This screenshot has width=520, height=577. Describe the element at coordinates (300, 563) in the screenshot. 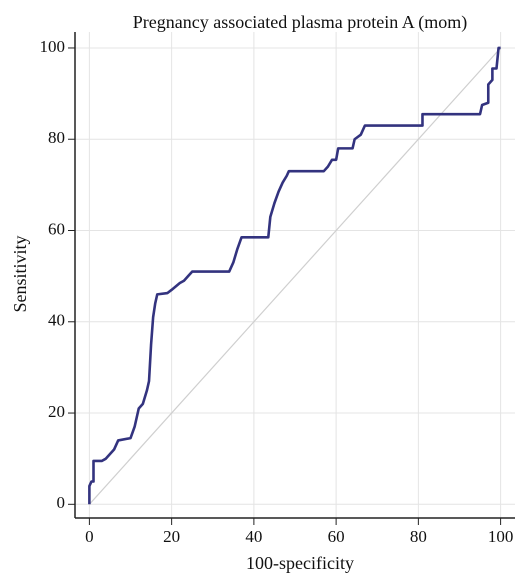

I see `x-axis-label: 100-specificity` at that location.